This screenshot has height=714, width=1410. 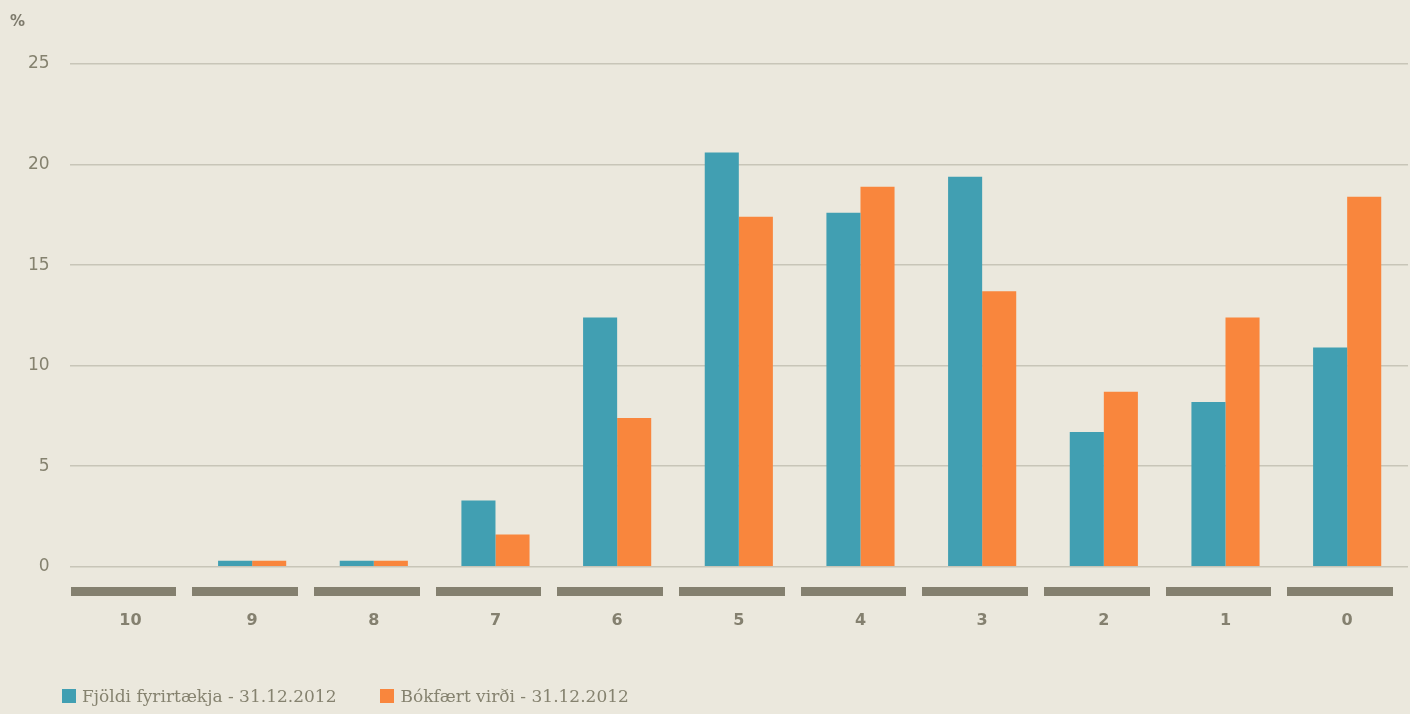 What do you see at coordinates (44, 464) in the screenshot?
I see `y-tick-label: 5` at bounding box center [44, 464].